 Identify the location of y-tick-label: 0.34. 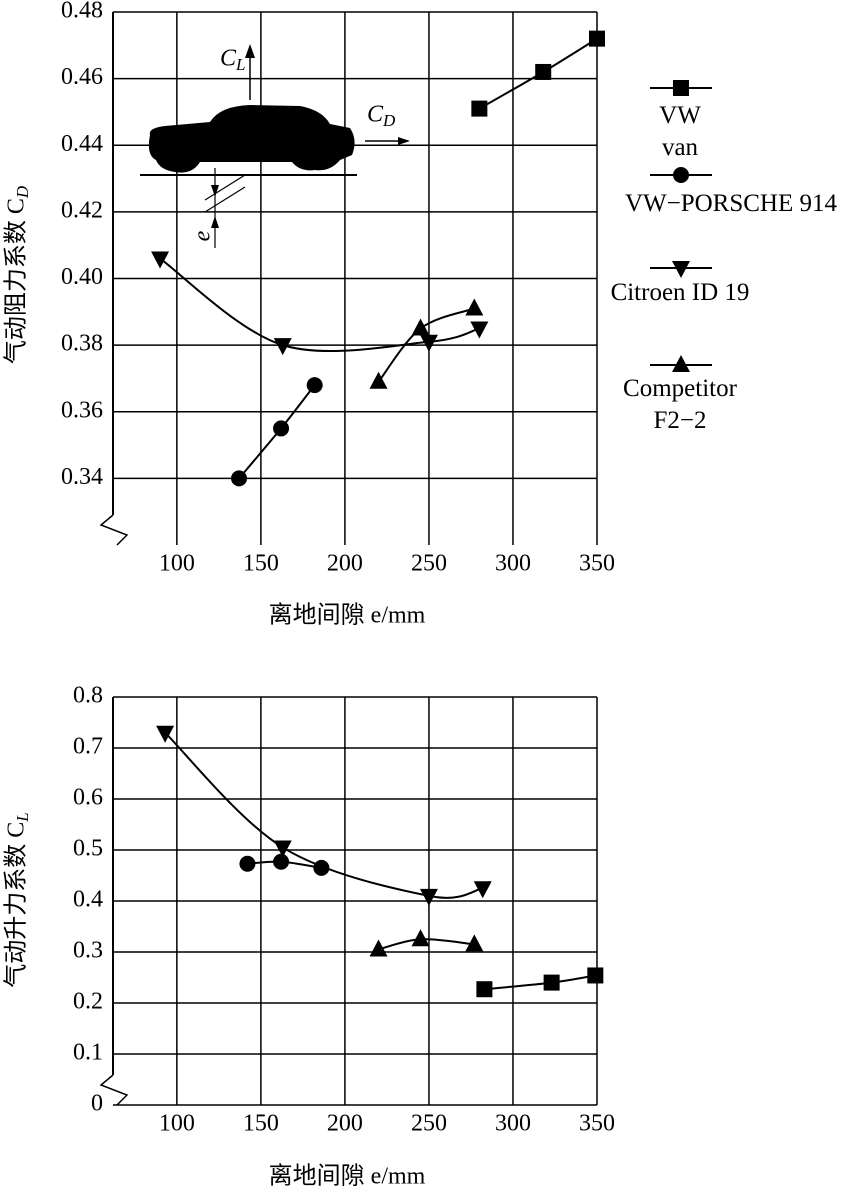
(82, 477).